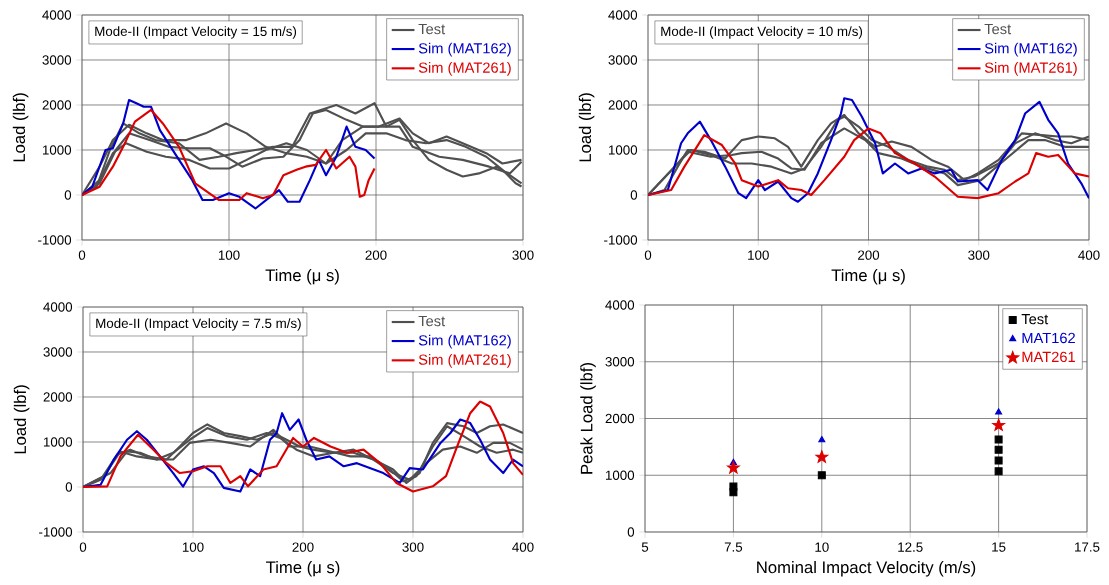 This screenshot has width=1109, height=585. I want to click on x-tick-label: 12.5, so click(910, 547).